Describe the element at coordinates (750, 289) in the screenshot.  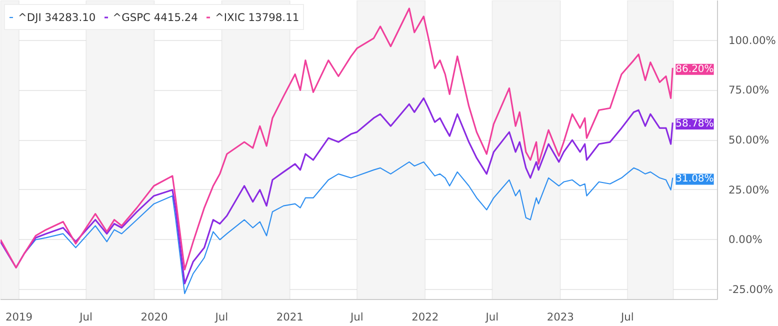
I see `y-tick-label: -25.00%` at that location.